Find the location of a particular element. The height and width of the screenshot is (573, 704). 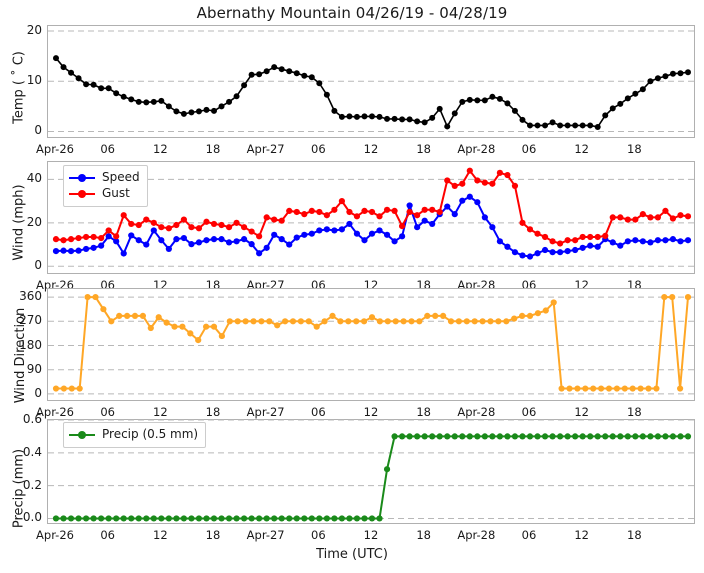

speed-line-icon is located at coordinates (82, 178).